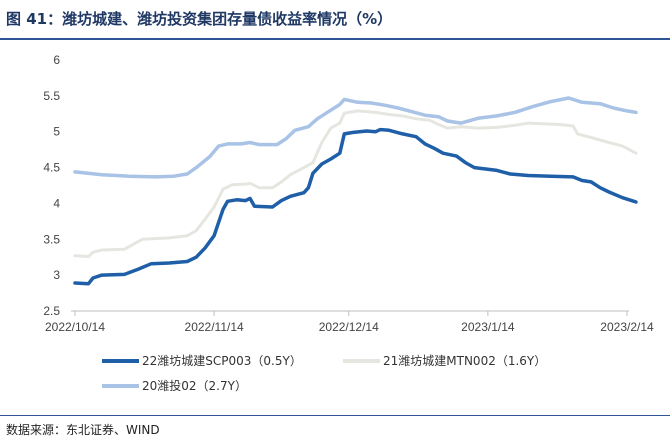  Describe the element at coordinates (51, 168) in the screenshot. I see `y-tick-label: 4.5` at that location.